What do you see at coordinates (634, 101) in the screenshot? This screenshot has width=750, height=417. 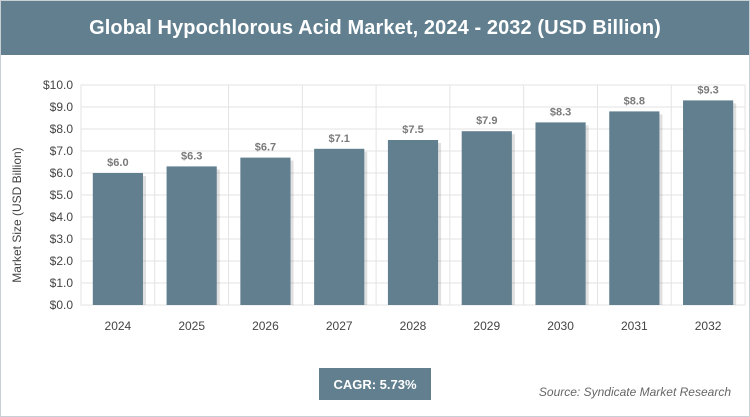 I see `bar-value-label: $8.8` at bounding box center [634, 101].